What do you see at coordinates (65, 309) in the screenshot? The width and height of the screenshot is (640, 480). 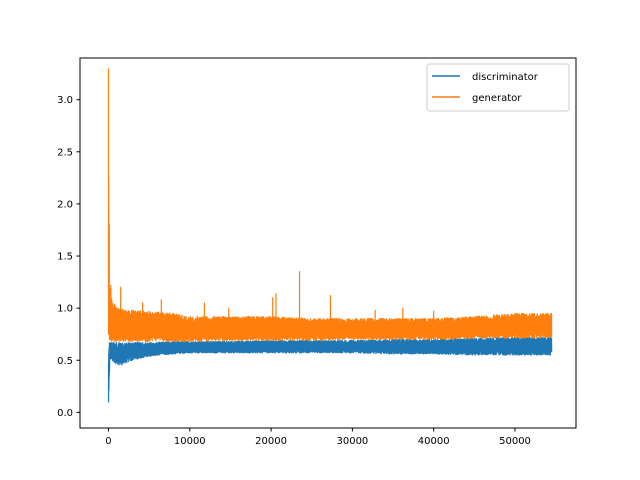 I see `y-tick-label: 1.0` at bounding box center [65, 309].